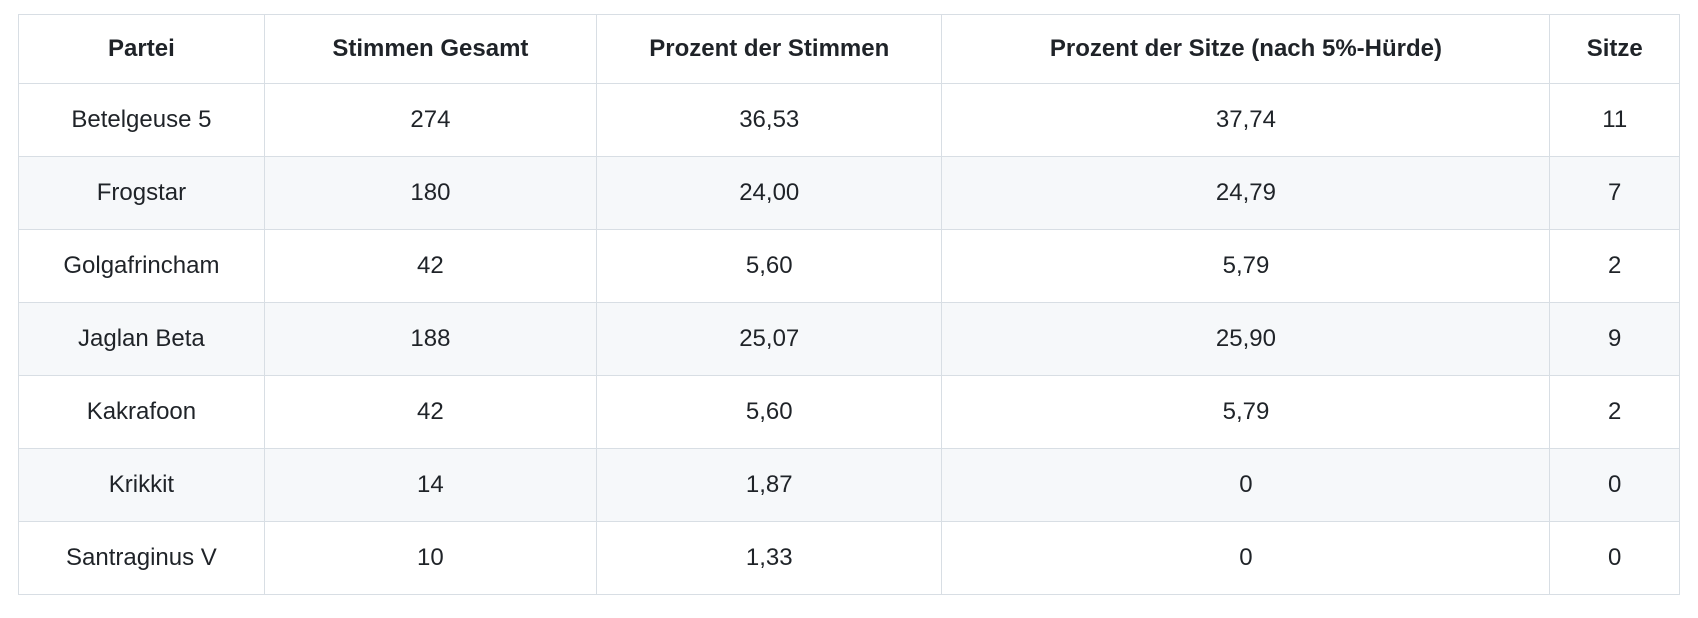  I want to click on cell-prozent-stimmen: 1,87, so click(769, 485).